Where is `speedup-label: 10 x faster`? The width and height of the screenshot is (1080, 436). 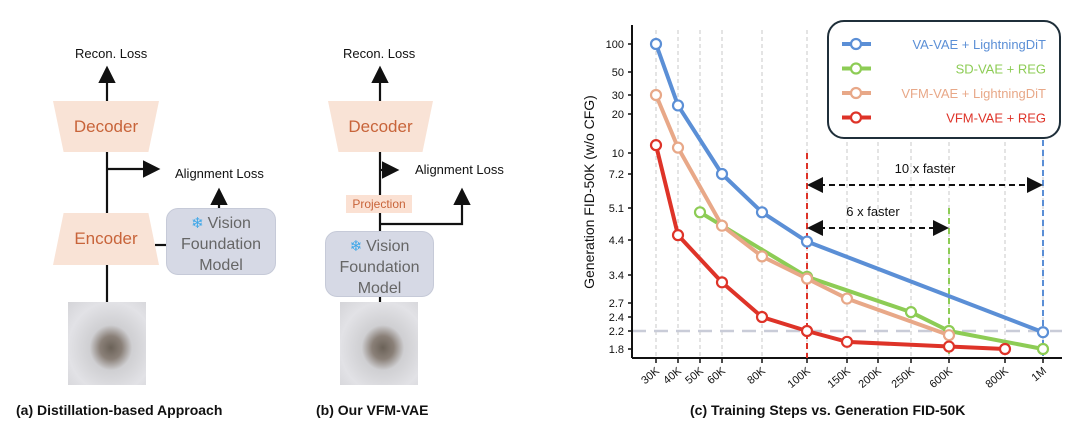 speedup-label: 10 x faster is located at coordinates (925, 168).